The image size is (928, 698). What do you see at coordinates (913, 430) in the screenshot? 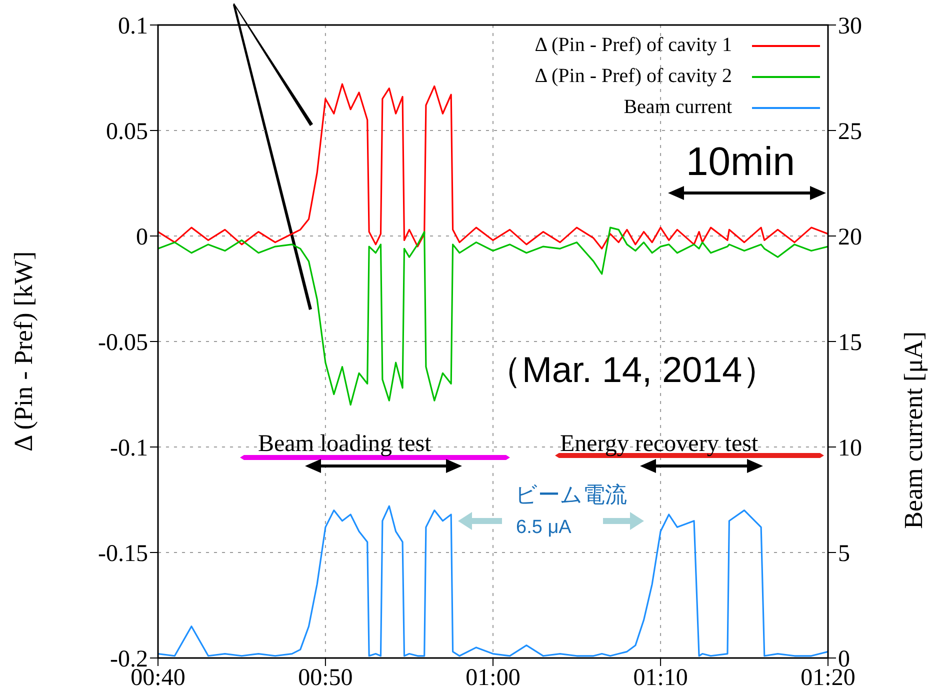
I see `y2-axis-title: Beam current [μA]` at bounding box center [913, 430].